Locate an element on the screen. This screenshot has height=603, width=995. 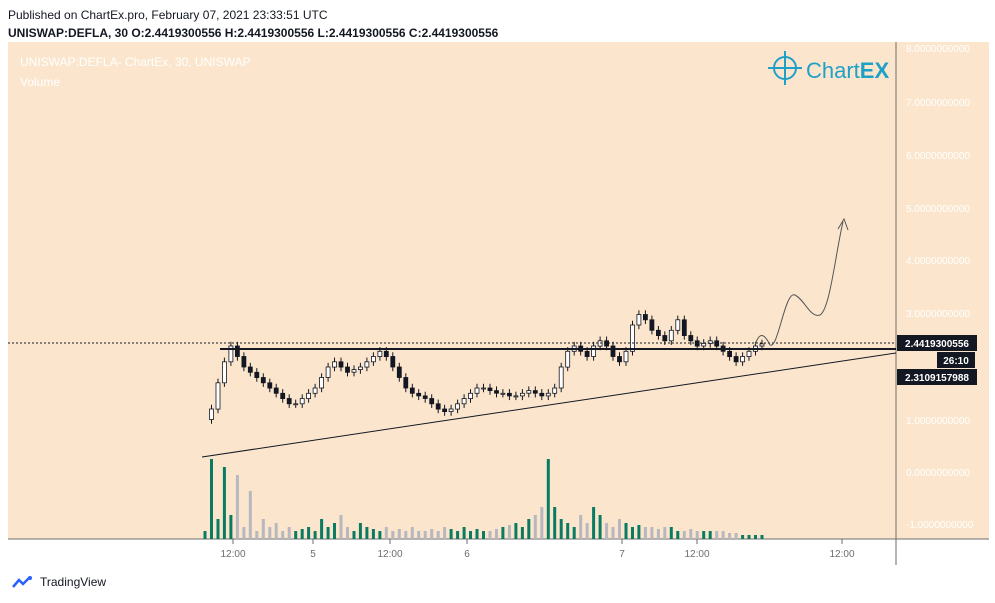
y-tick-label: 6.0000000000 is located at coordinates (938, 156).